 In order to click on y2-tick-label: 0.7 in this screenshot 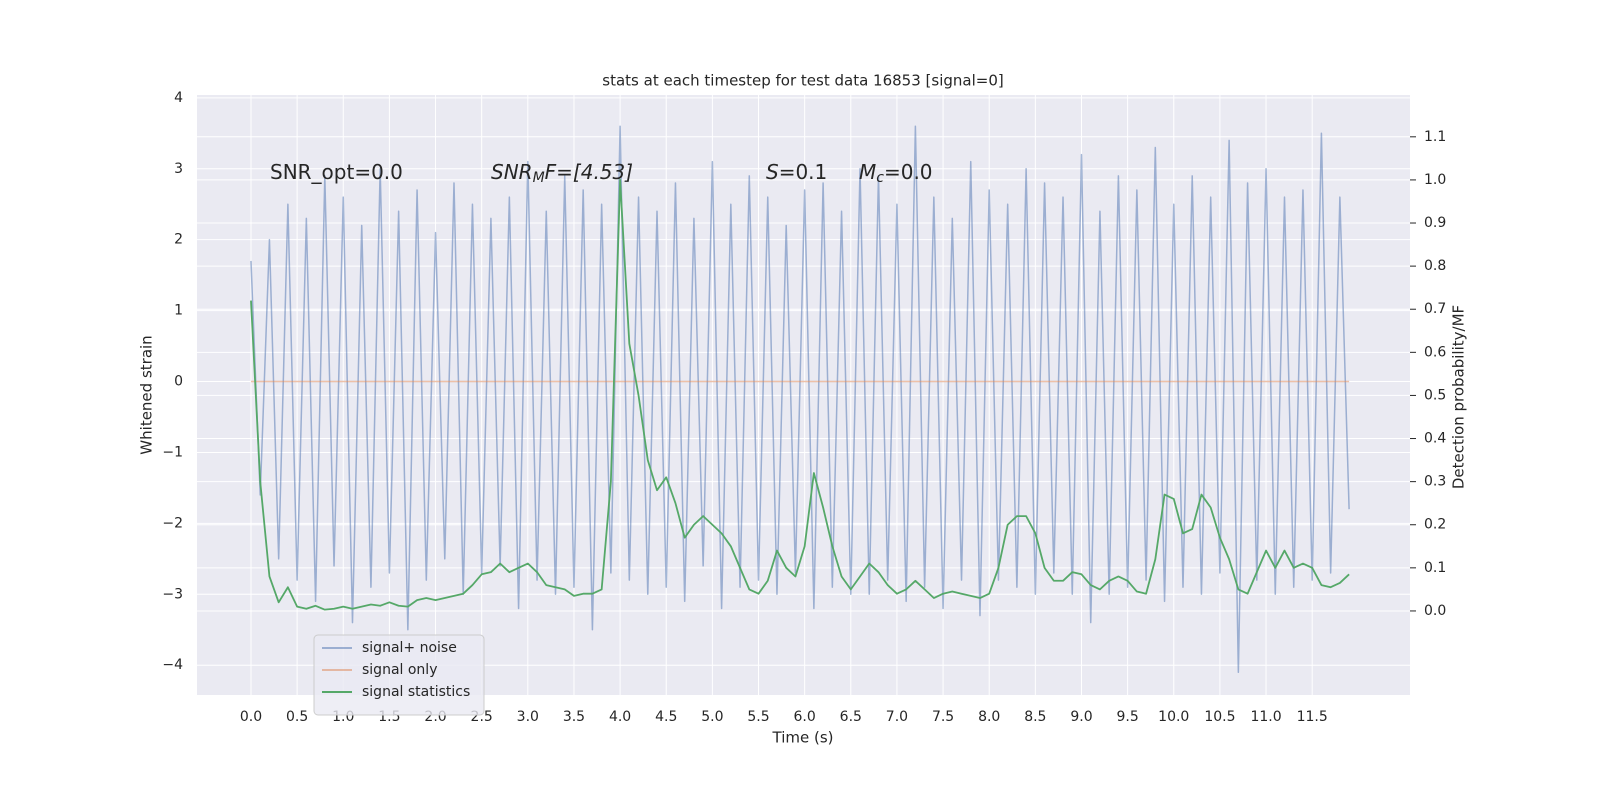, I will do `click(1435, 309)`.